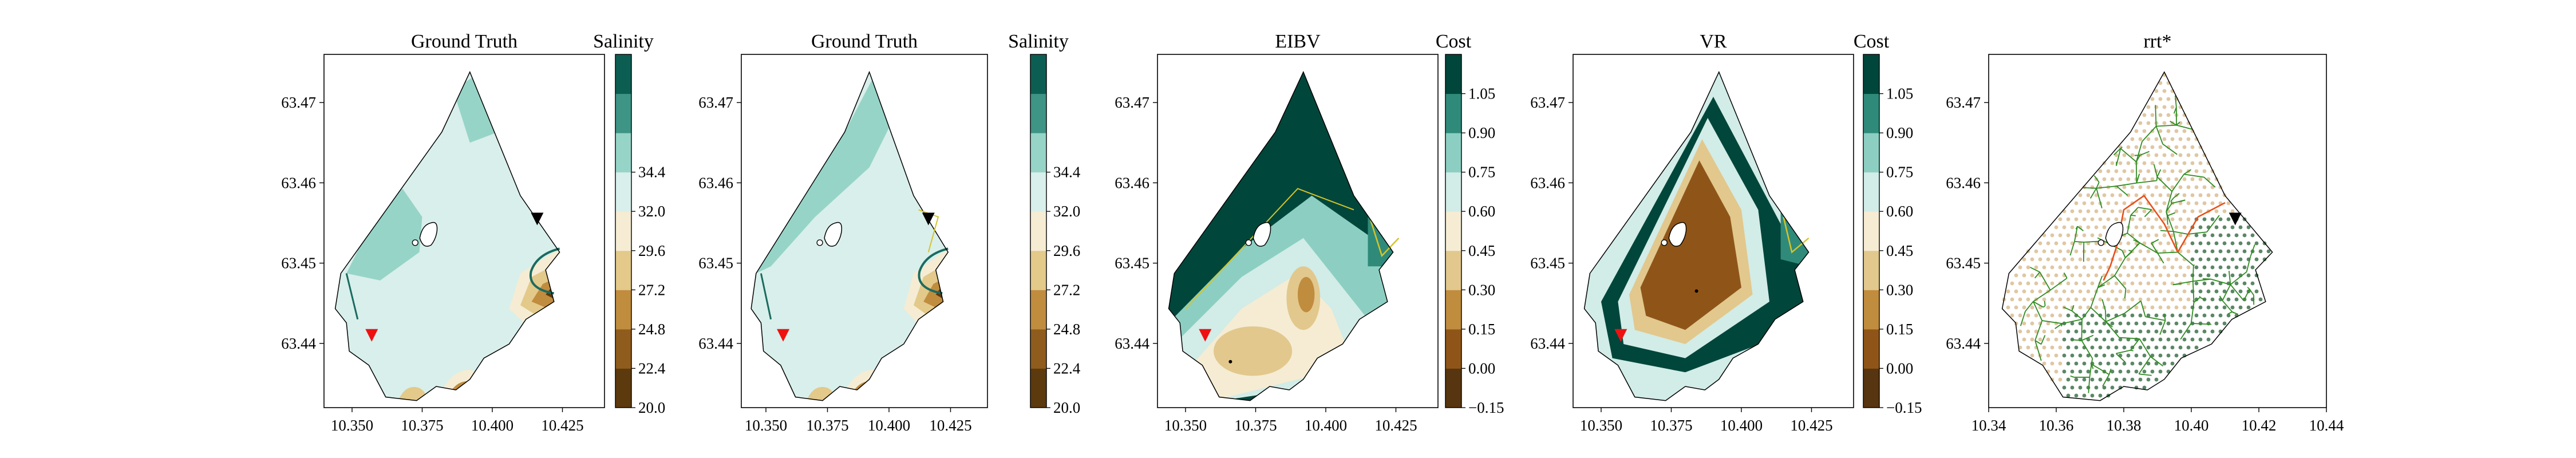  What do you see at coordinates (1230, 362) in the screenshot?
I see `marker-point` at bounding box center [1230, 362].